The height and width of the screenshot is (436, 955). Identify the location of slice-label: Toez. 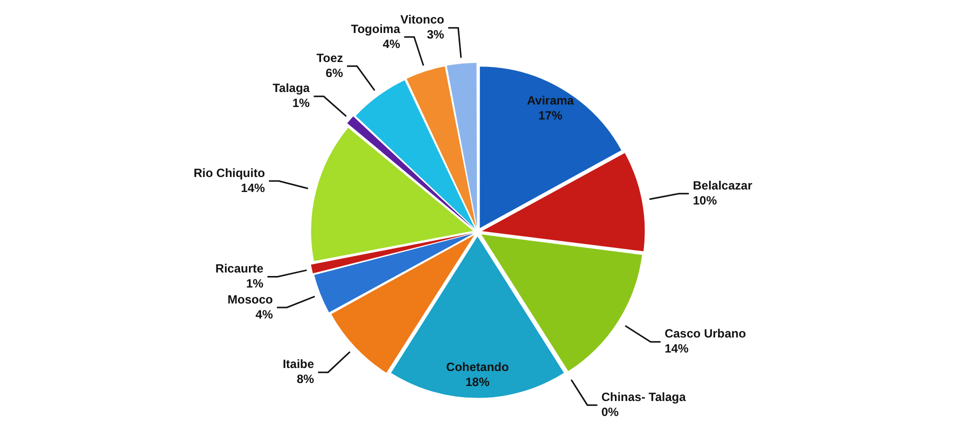
(330, 57).